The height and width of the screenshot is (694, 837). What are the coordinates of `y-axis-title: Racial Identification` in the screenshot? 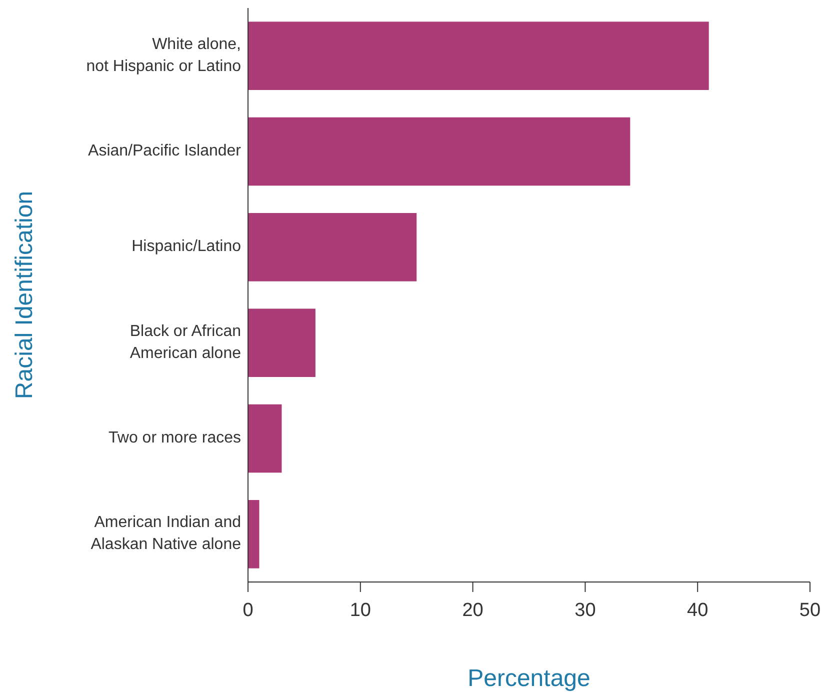 It's located at (24, 295).